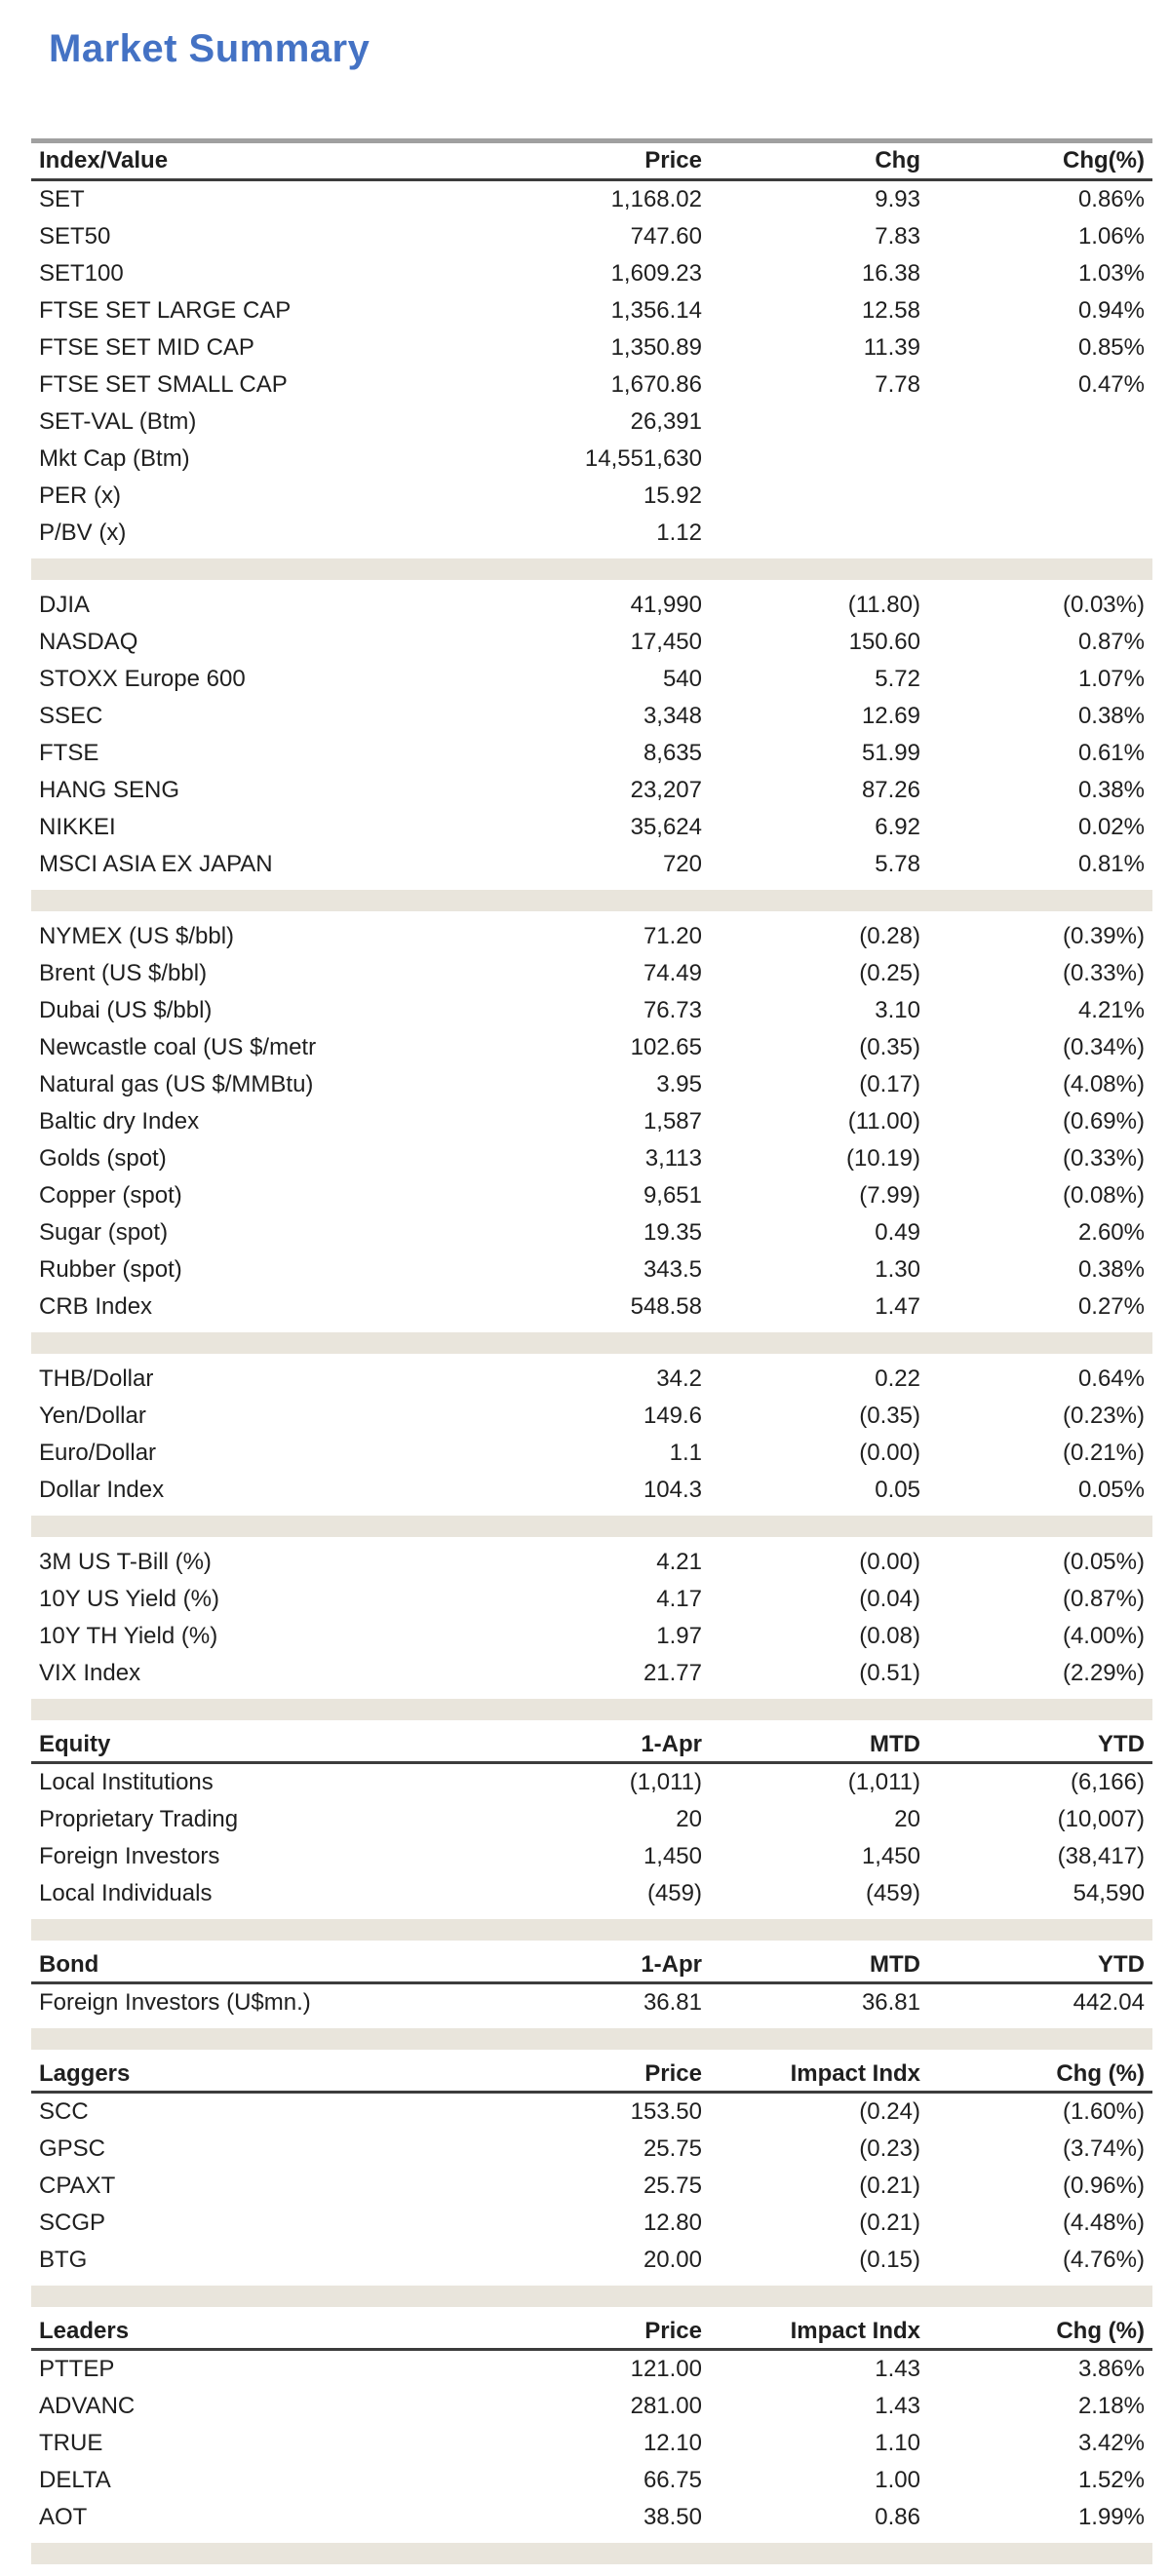  What do you see at coordinates (672, 1416) in the screenshot?
I see `value-cell: 149.6` at bounding box center [672, 1416].